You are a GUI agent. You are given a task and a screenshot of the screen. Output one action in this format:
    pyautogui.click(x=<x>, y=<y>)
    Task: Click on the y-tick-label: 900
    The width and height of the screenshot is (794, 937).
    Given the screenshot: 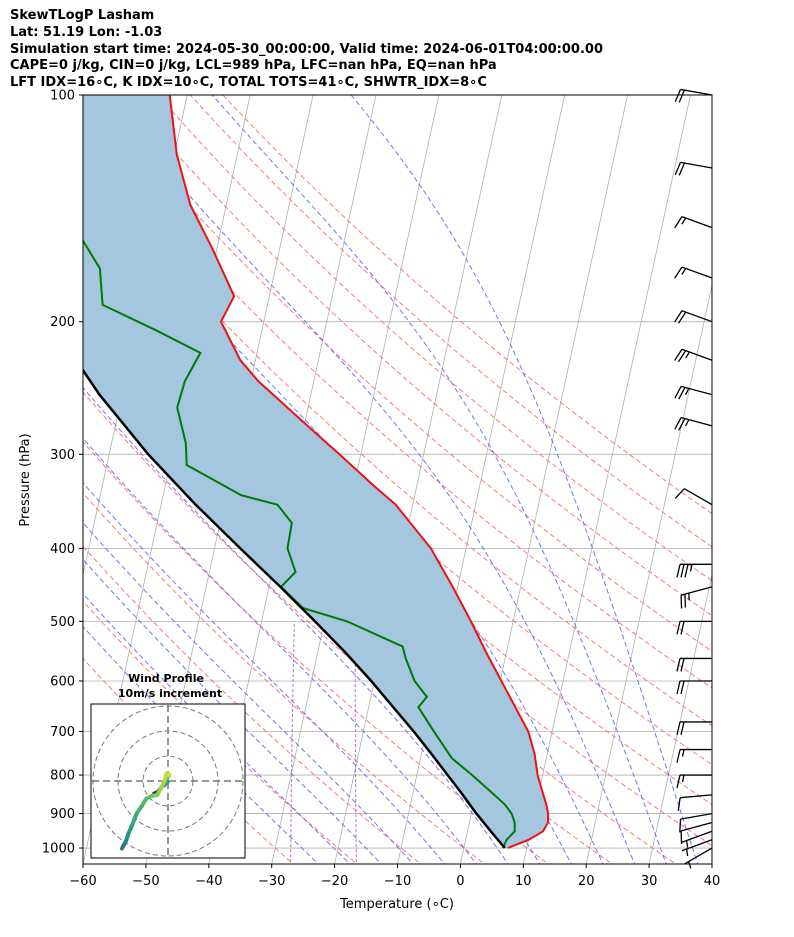 What is the action you would take?
    pyautogui.click(x=62, y=814)
    